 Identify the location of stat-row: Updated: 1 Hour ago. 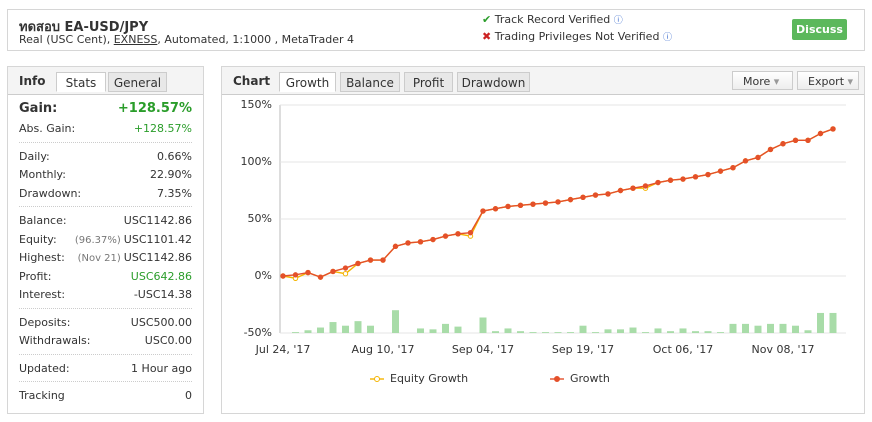
(105, 369).